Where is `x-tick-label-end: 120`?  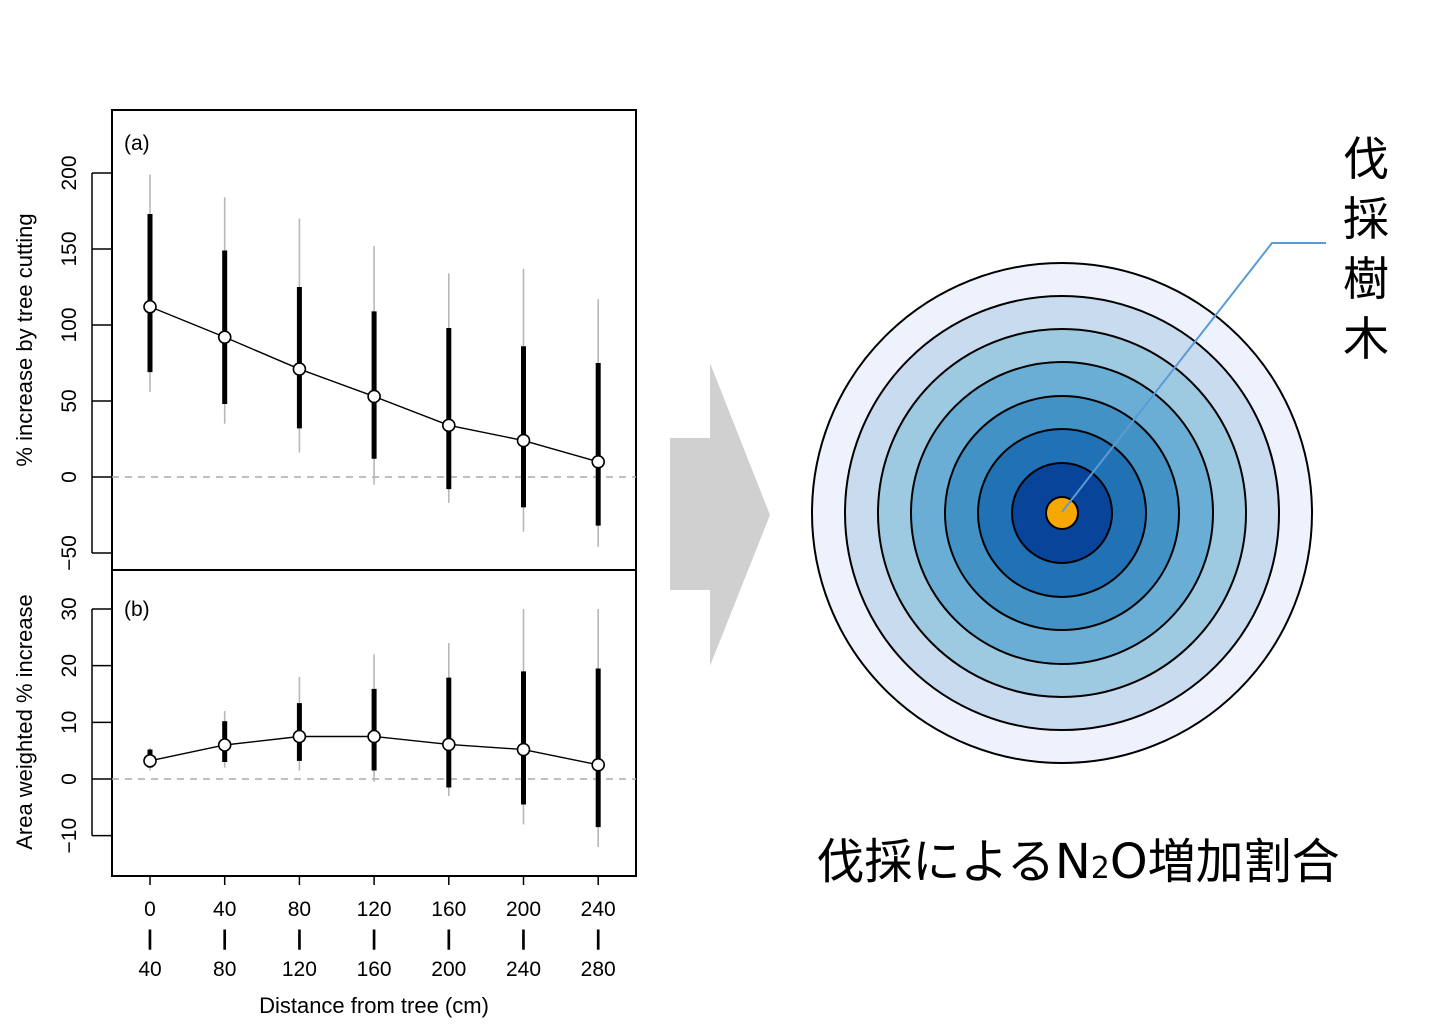
x-tick-label-end: 120 is located at coordinates (299, 969).